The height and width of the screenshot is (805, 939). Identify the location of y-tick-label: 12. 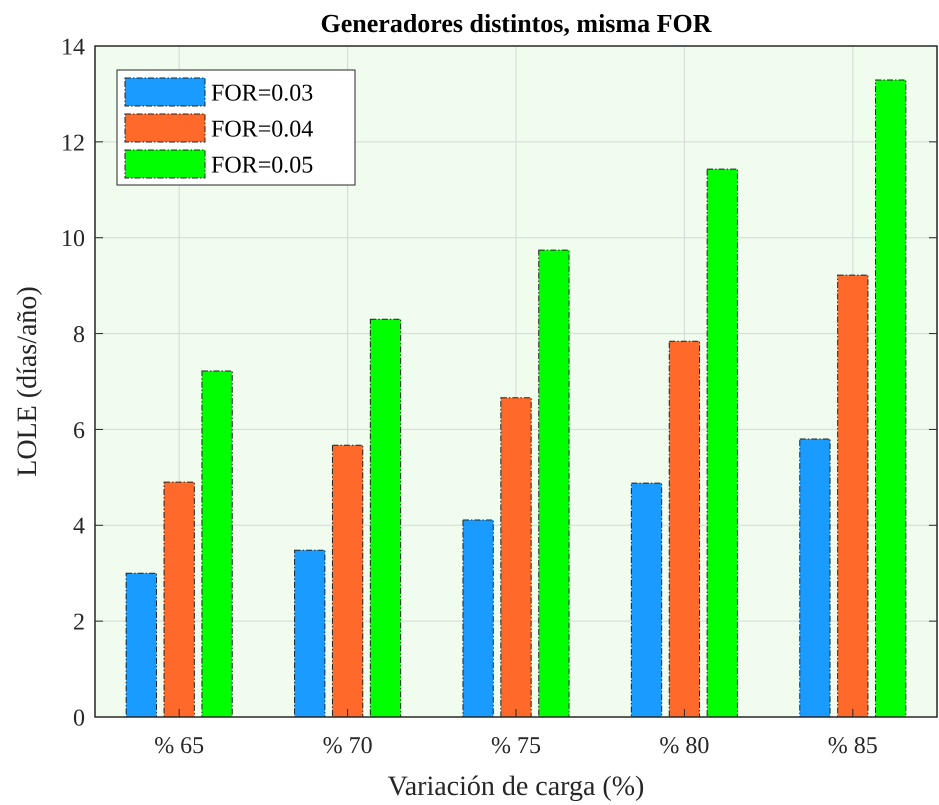
(73, 143).